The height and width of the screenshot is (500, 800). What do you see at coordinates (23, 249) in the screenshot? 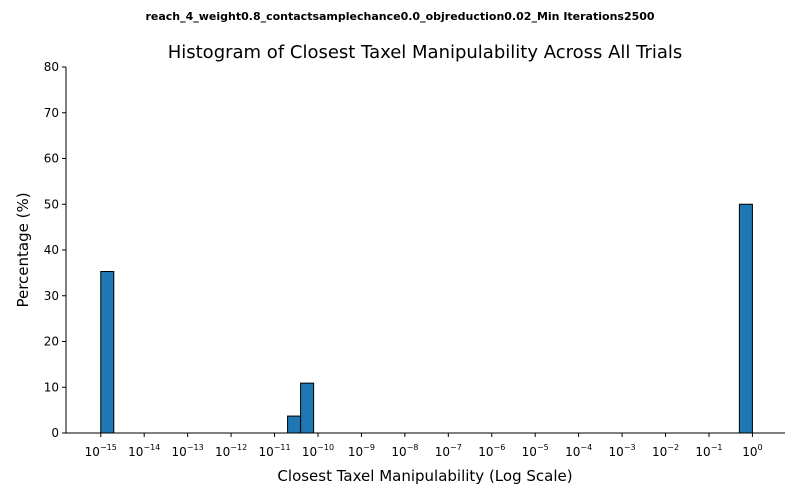
I see `y-axis-label: Percentage (%)` at bounding box center [23, 249].